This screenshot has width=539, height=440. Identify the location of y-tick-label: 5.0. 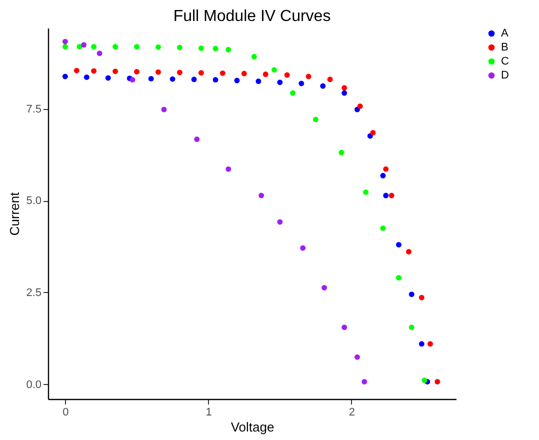
(34, 201).